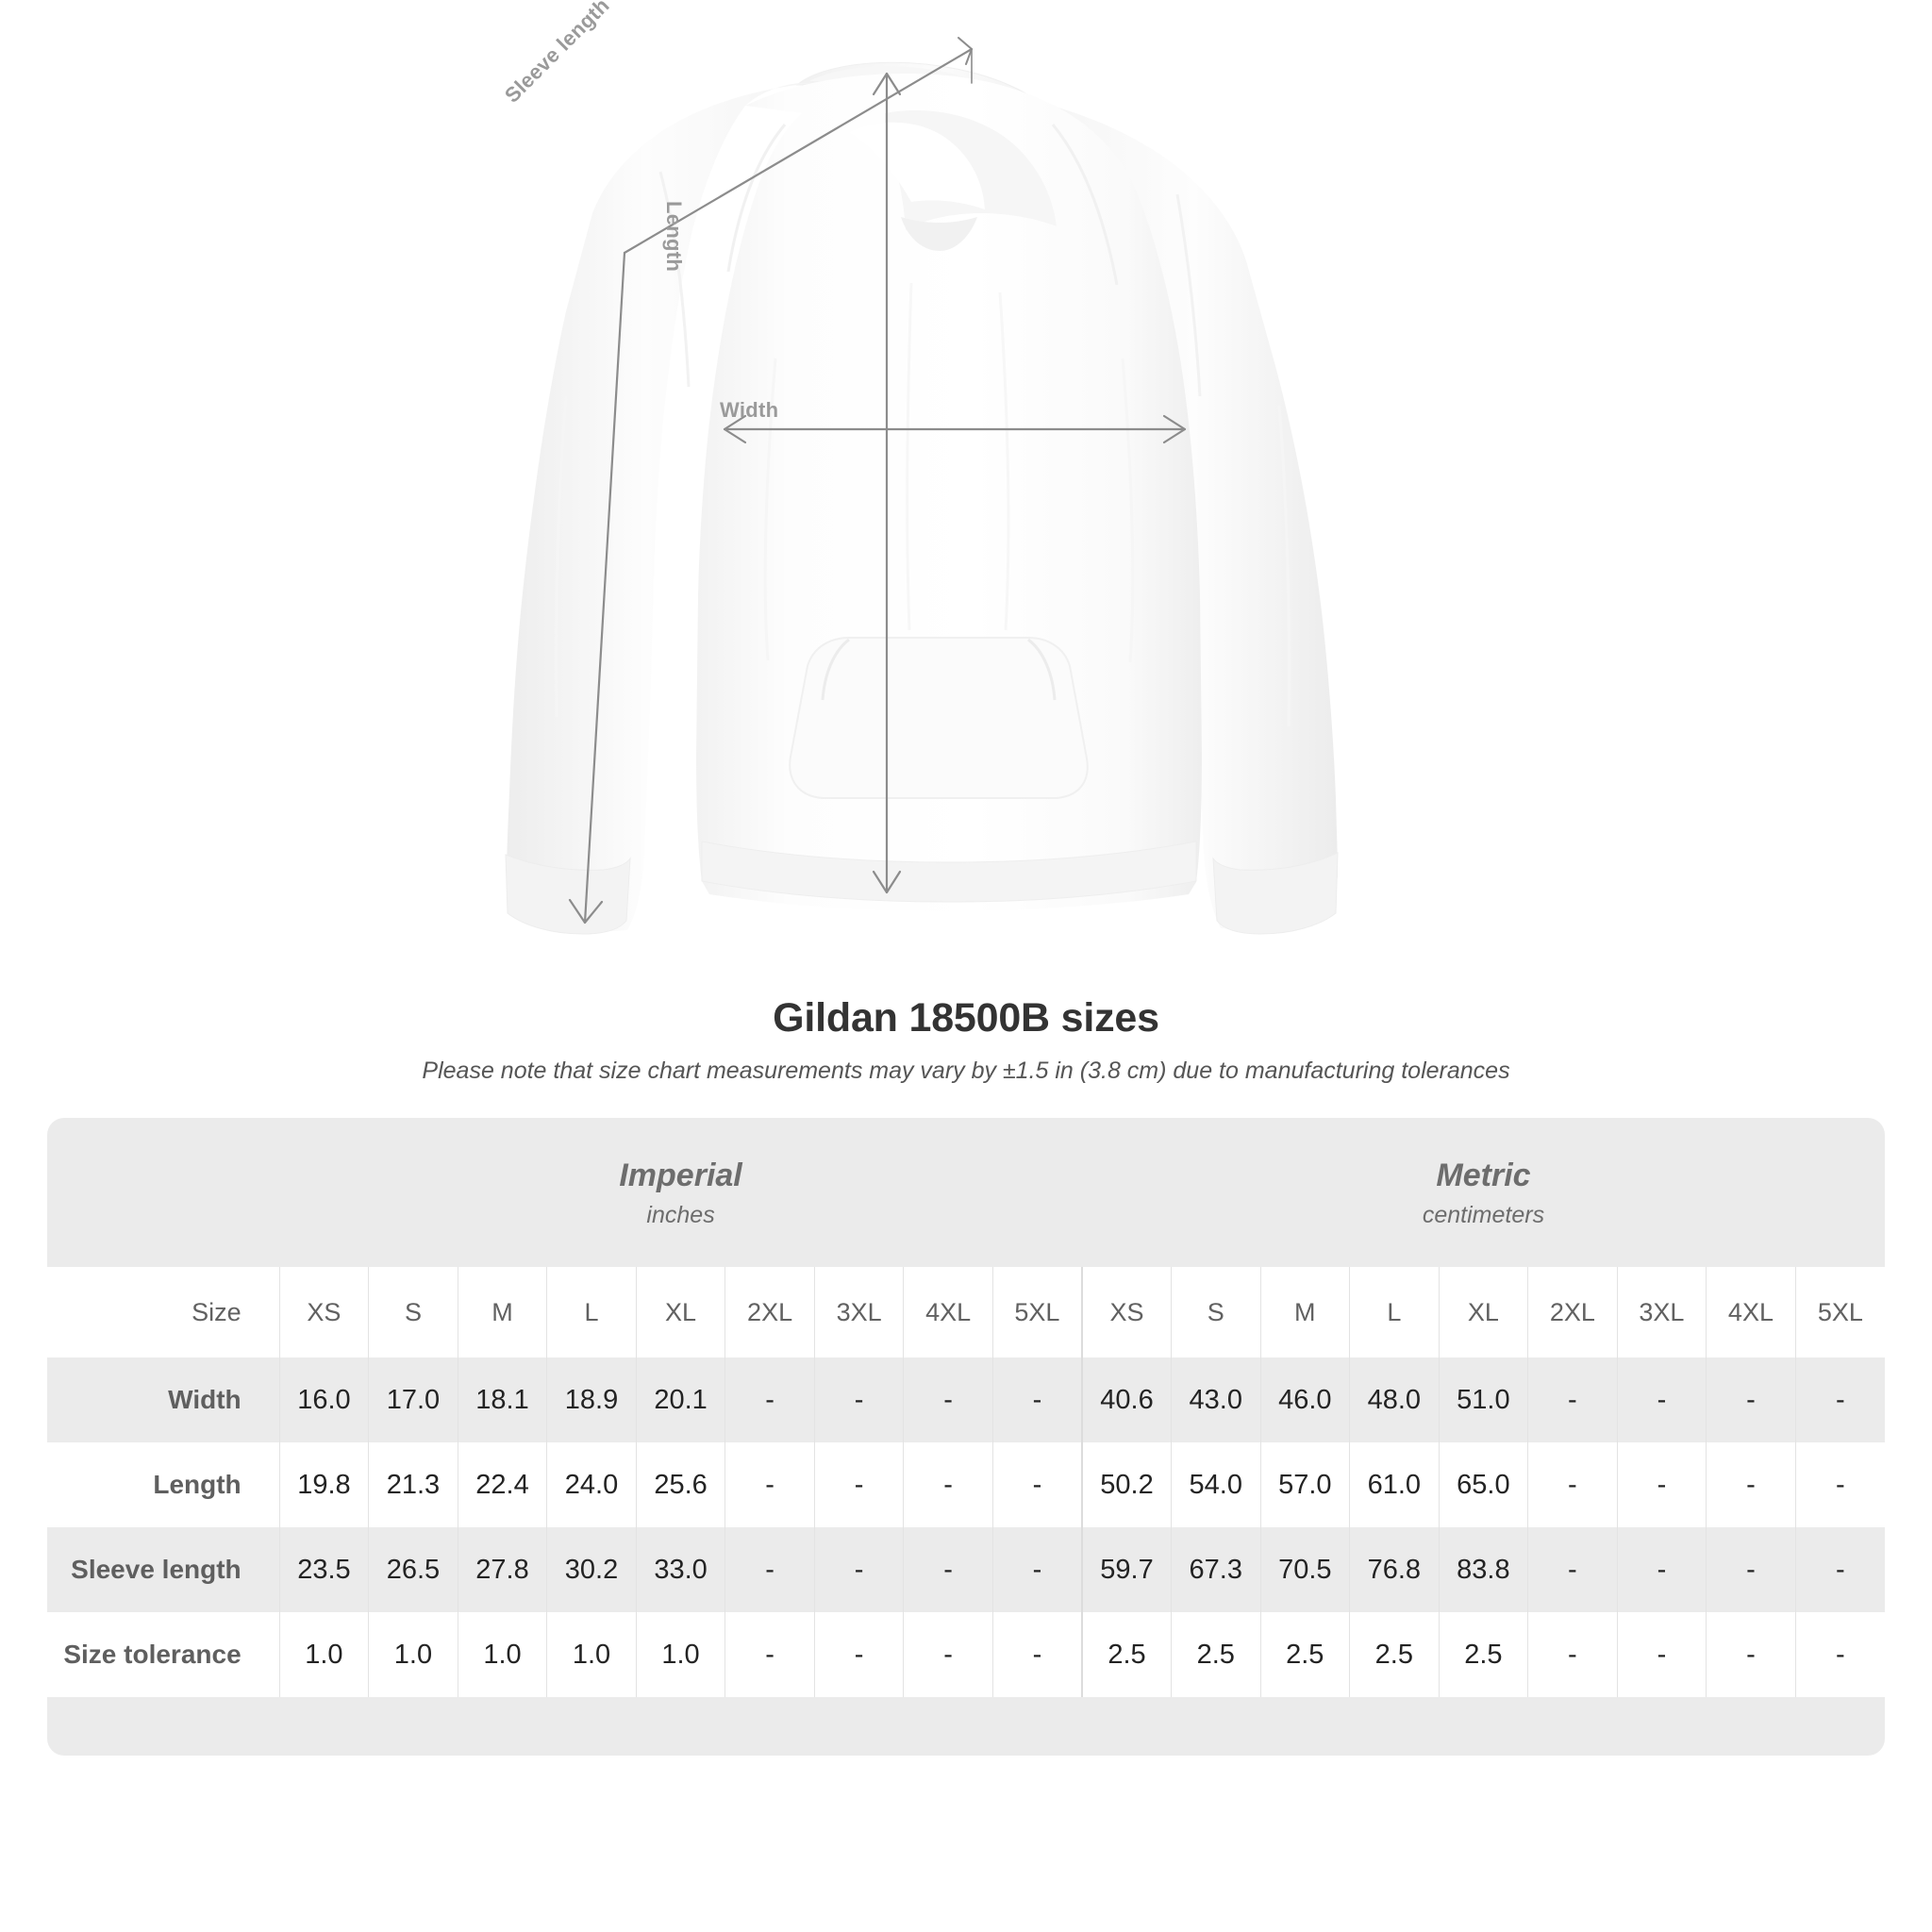  I want to click on cell-length-metric-2xl: -, so click(1572, 1484).